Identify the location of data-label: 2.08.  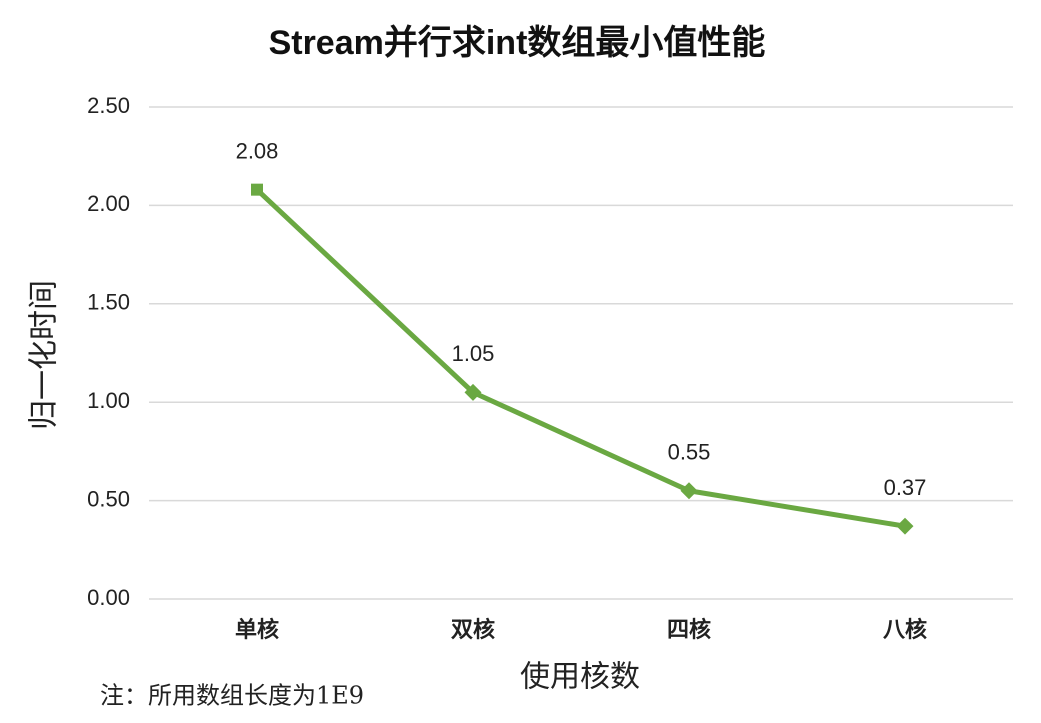
(257, 150).